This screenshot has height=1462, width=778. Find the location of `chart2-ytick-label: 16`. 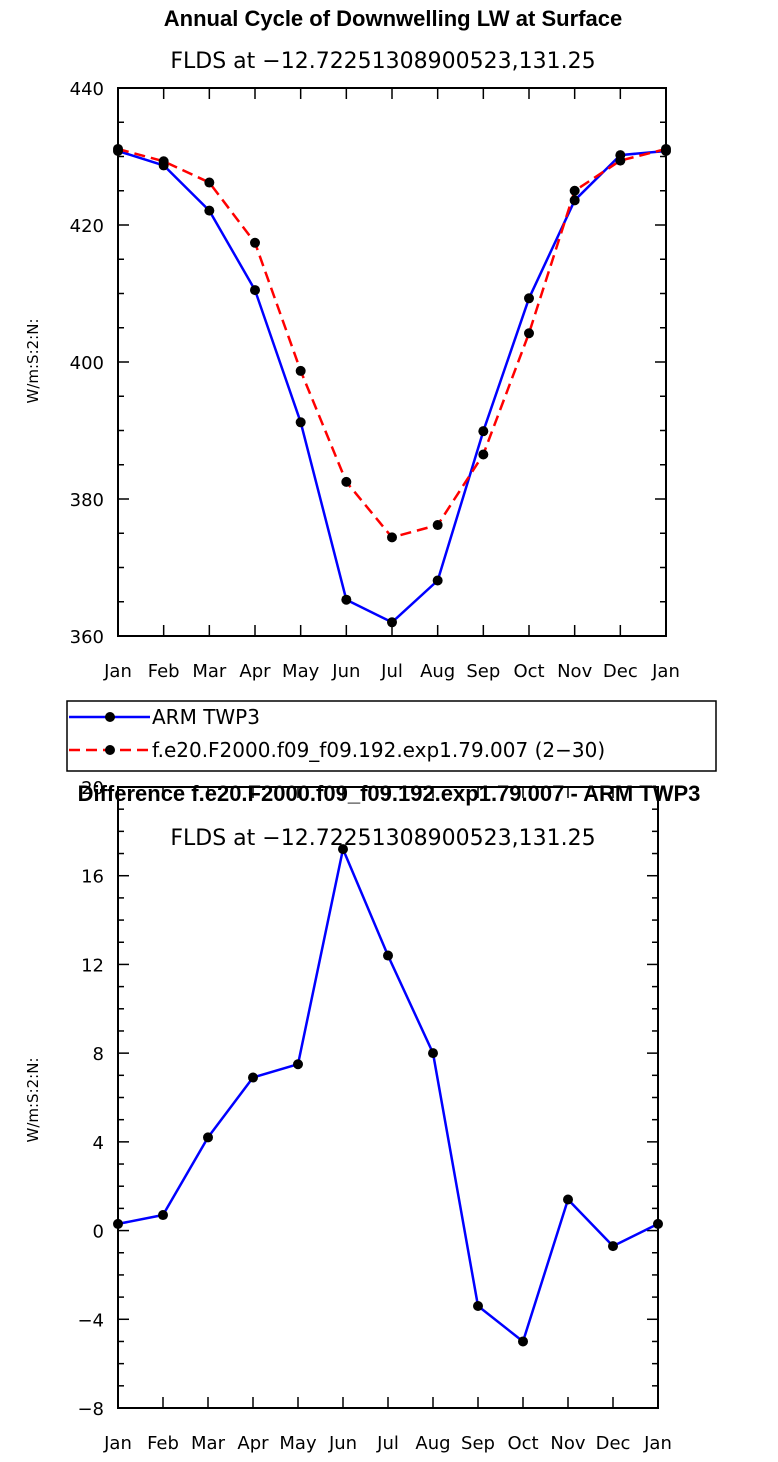

chart2-ytick-label: 16 is located at coordinates (92, 877).